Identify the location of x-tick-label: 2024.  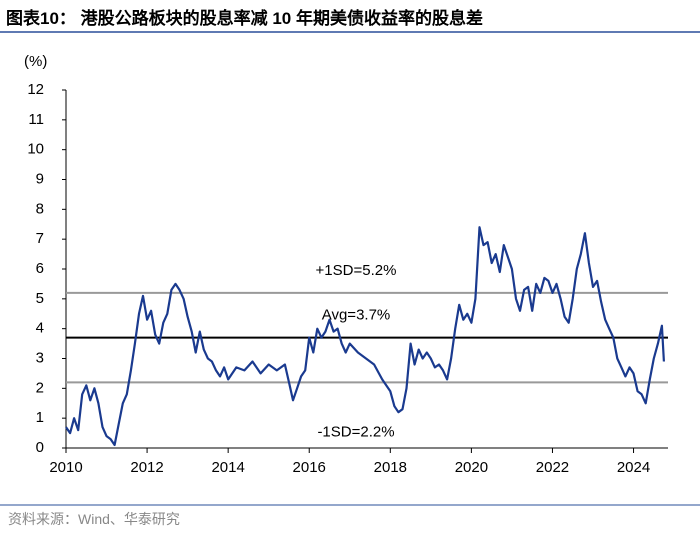
(633, 467).